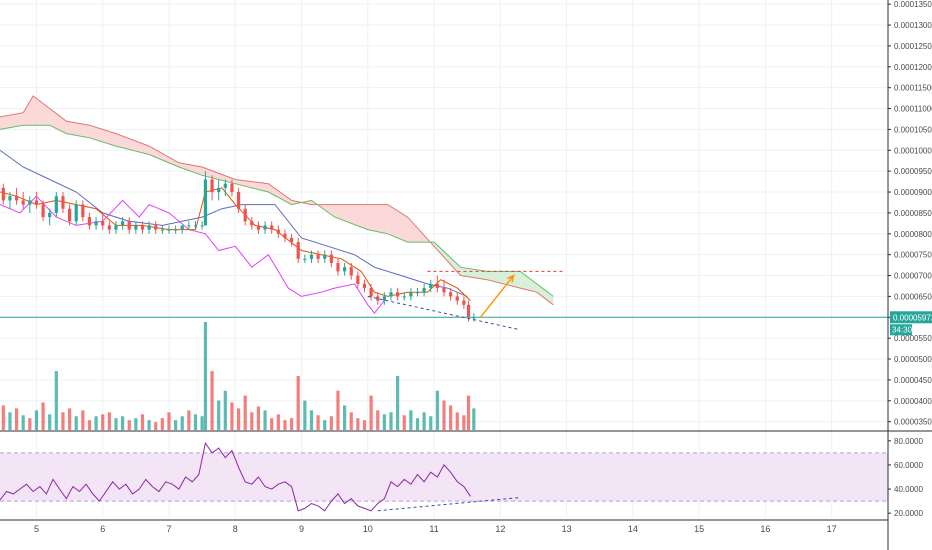 This screenshot has width=932, height=550. What do you see at coordinates (699, 529) in the screenshot?
I see `time-tick-label: 15` at bounding box center [699, 529].